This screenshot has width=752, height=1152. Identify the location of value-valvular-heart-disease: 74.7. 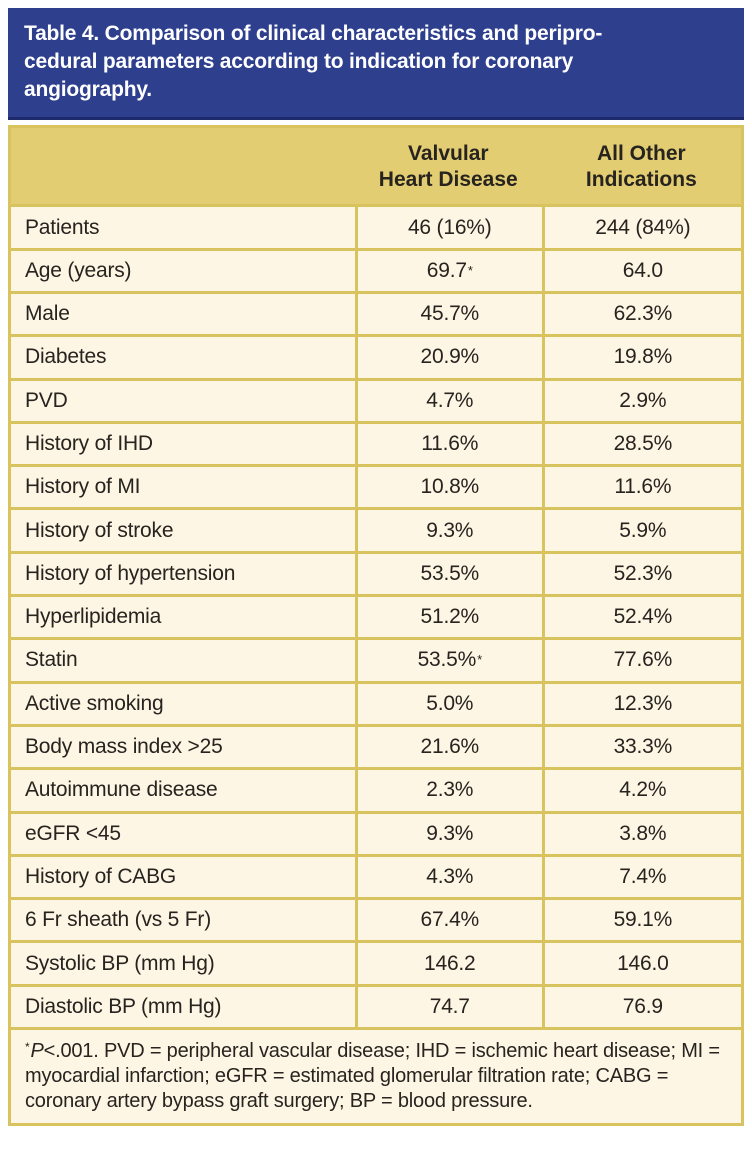
(448, 1007).